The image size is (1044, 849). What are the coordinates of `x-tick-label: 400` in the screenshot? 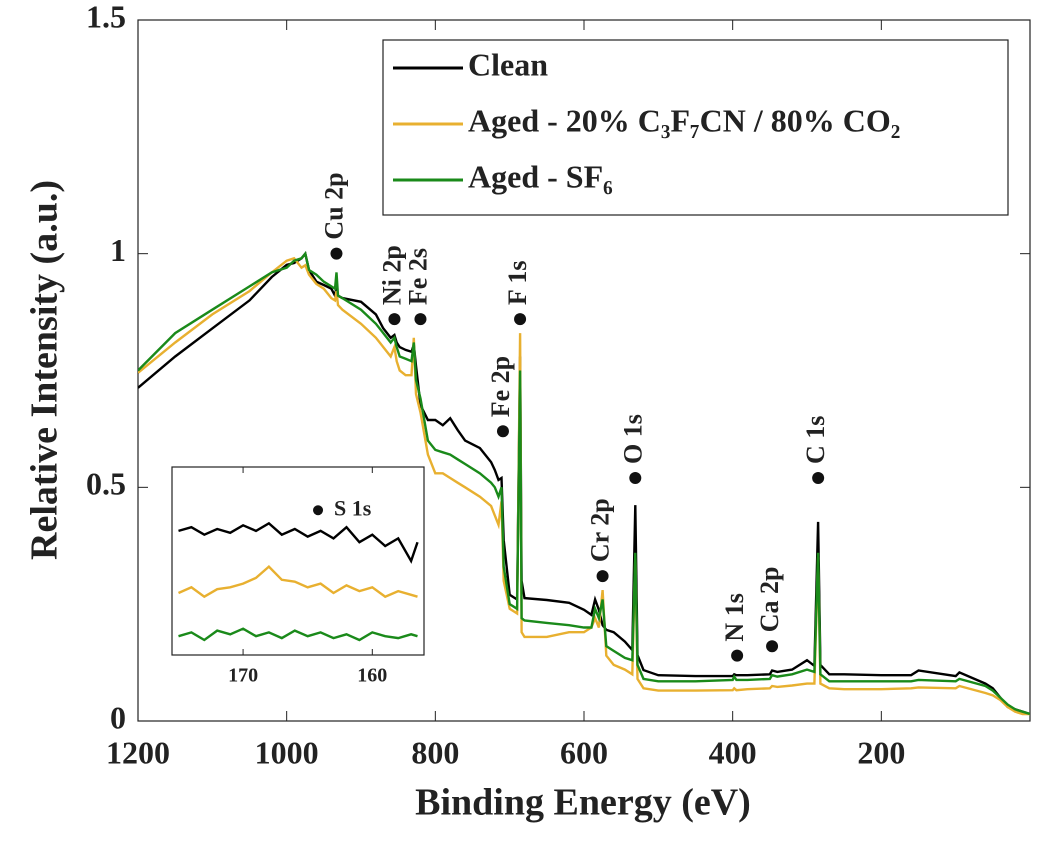 It's located at (733, 753).